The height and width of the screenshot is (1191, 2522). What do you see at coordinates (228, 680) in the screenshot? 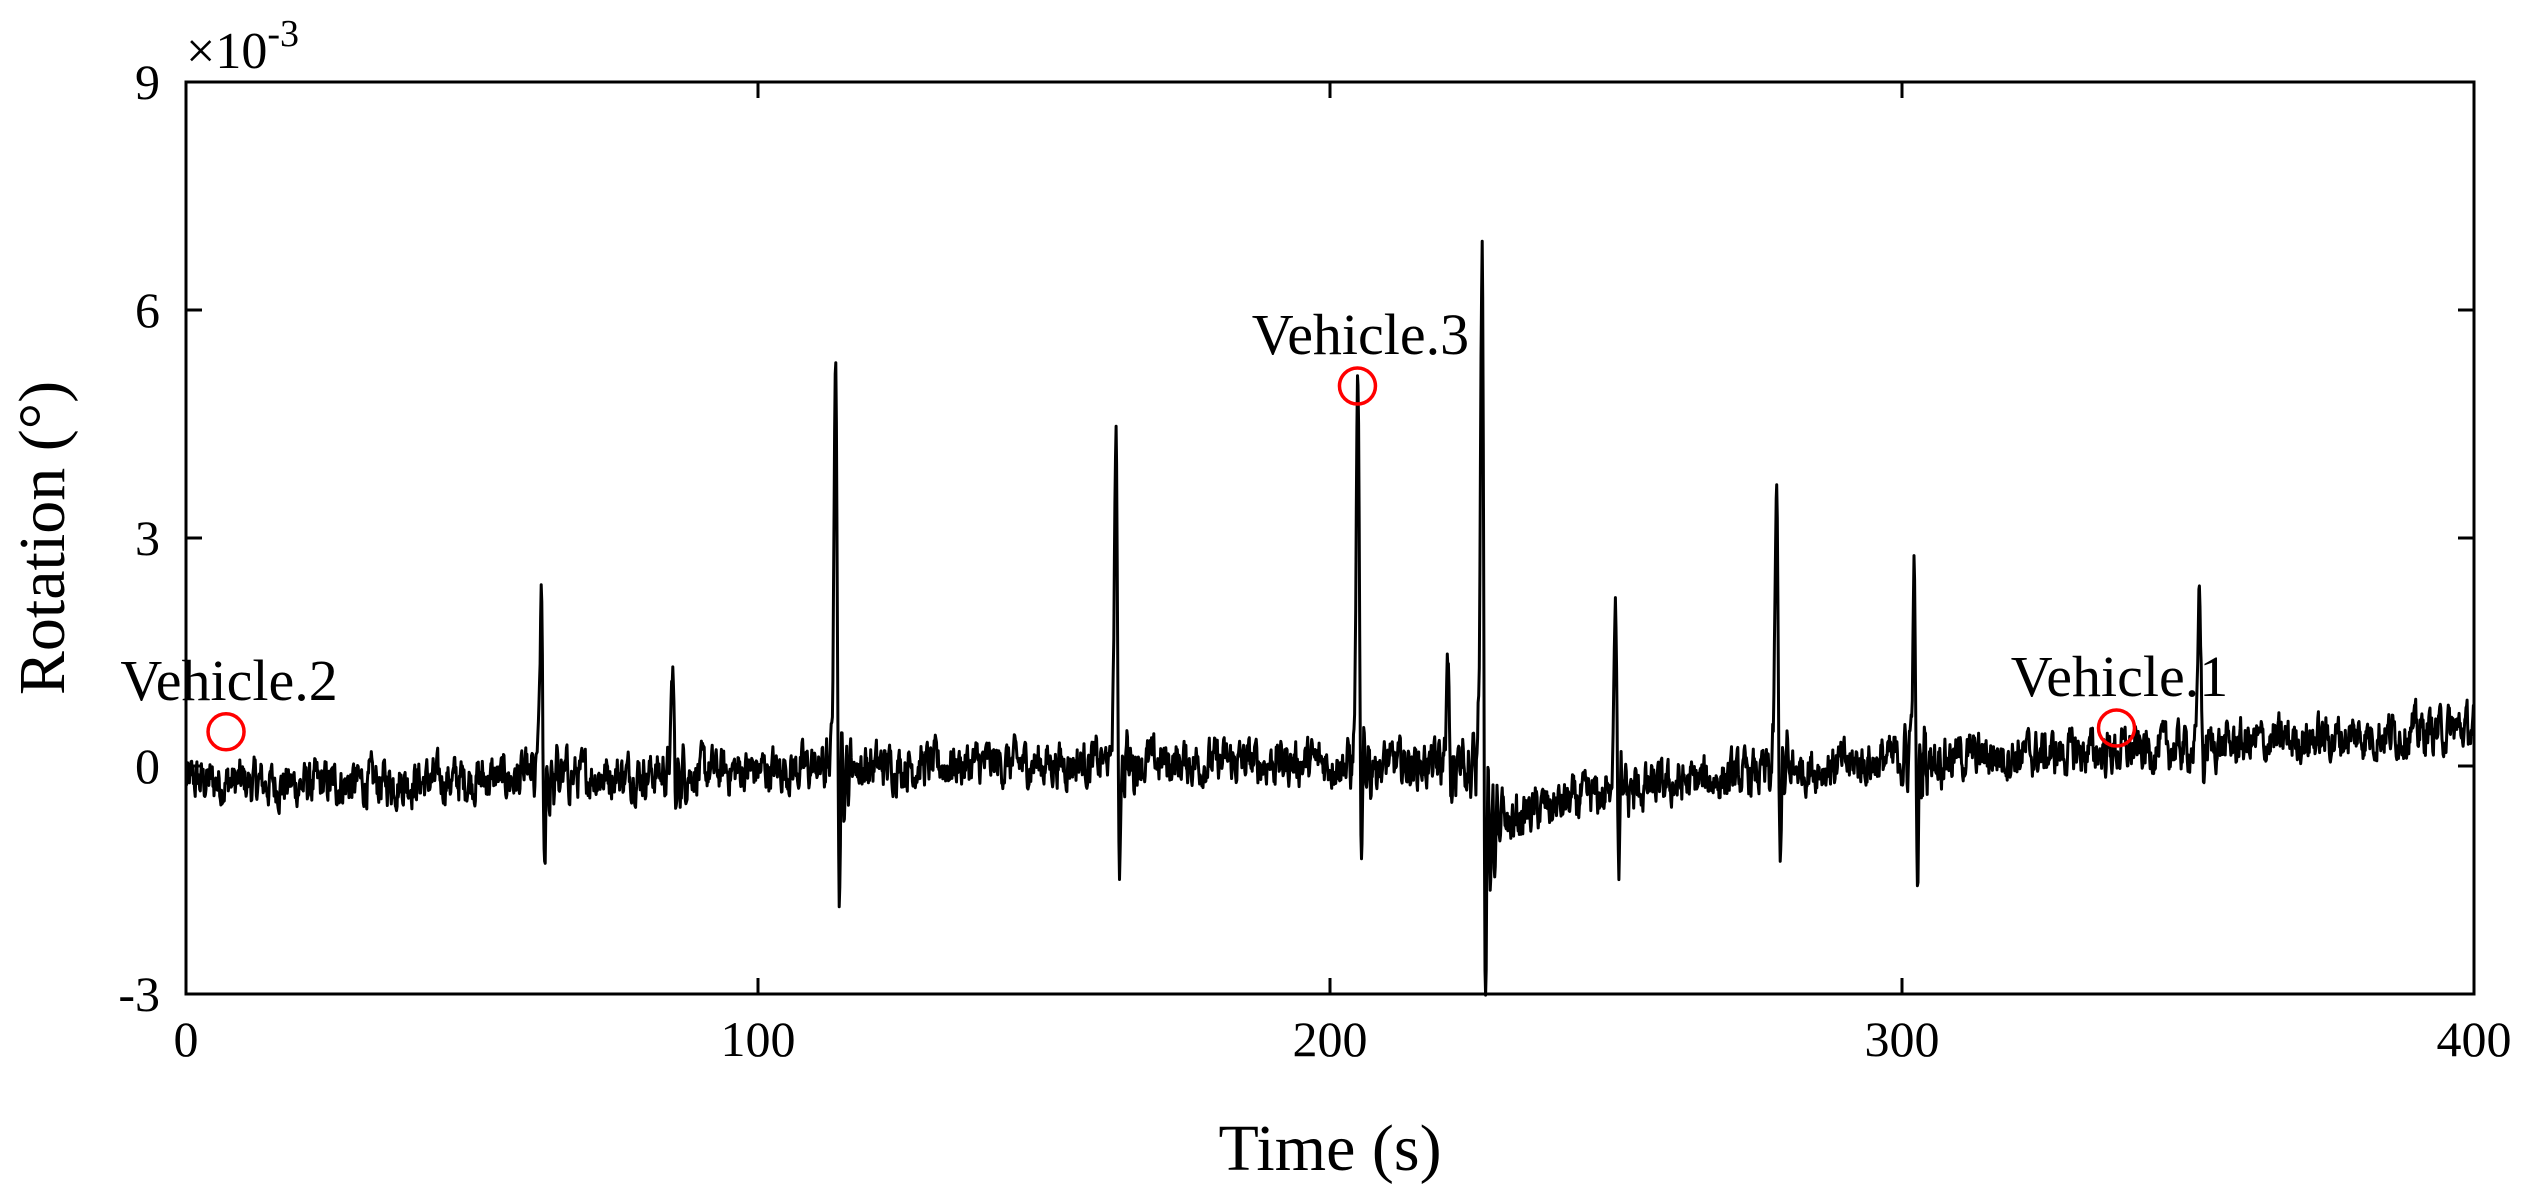
I see `annotation-label: Vehicle.2` at bounding box center [228, 680].